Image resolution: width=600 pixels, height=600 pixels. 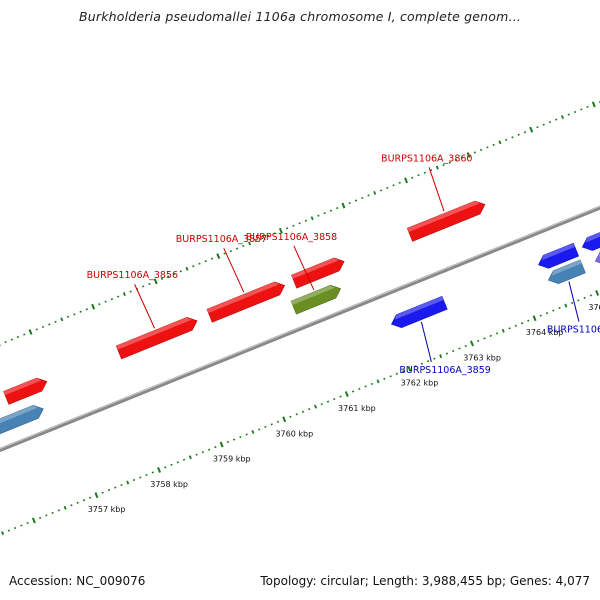 I want to click on gene-label: BURPS1106A_3856, so click(x=132, y=275).